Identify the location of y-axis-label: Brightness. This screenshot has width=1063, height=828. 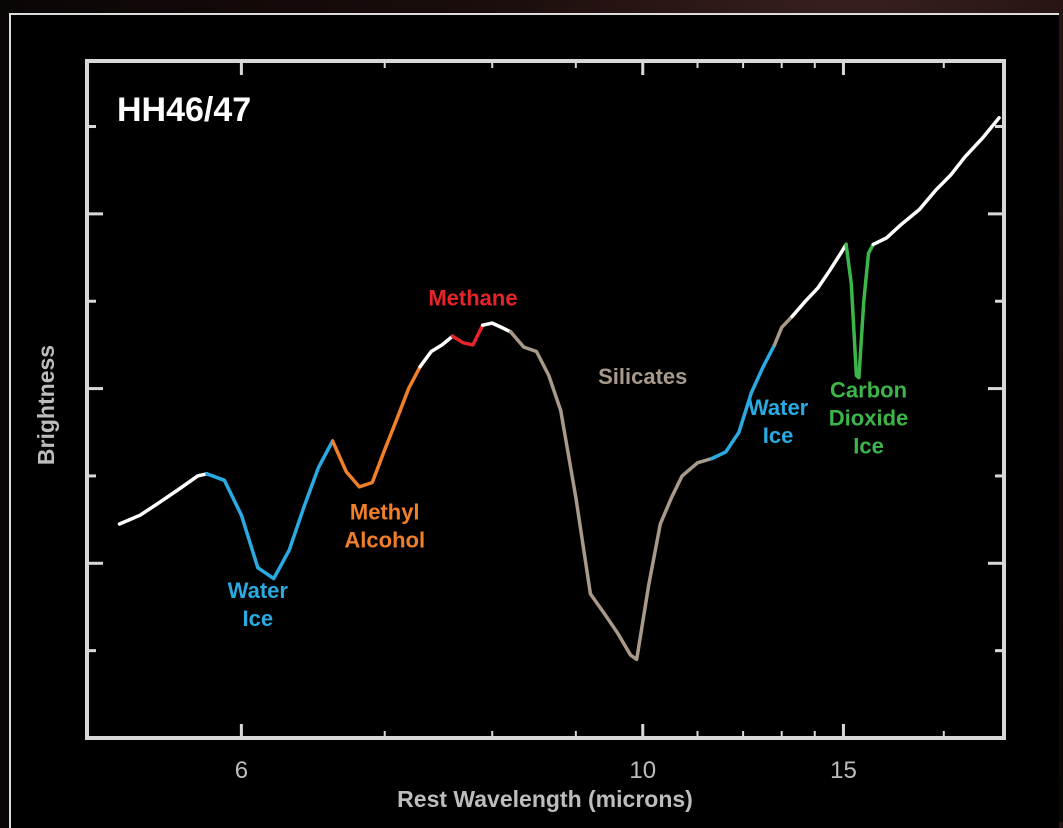
(46, 405).